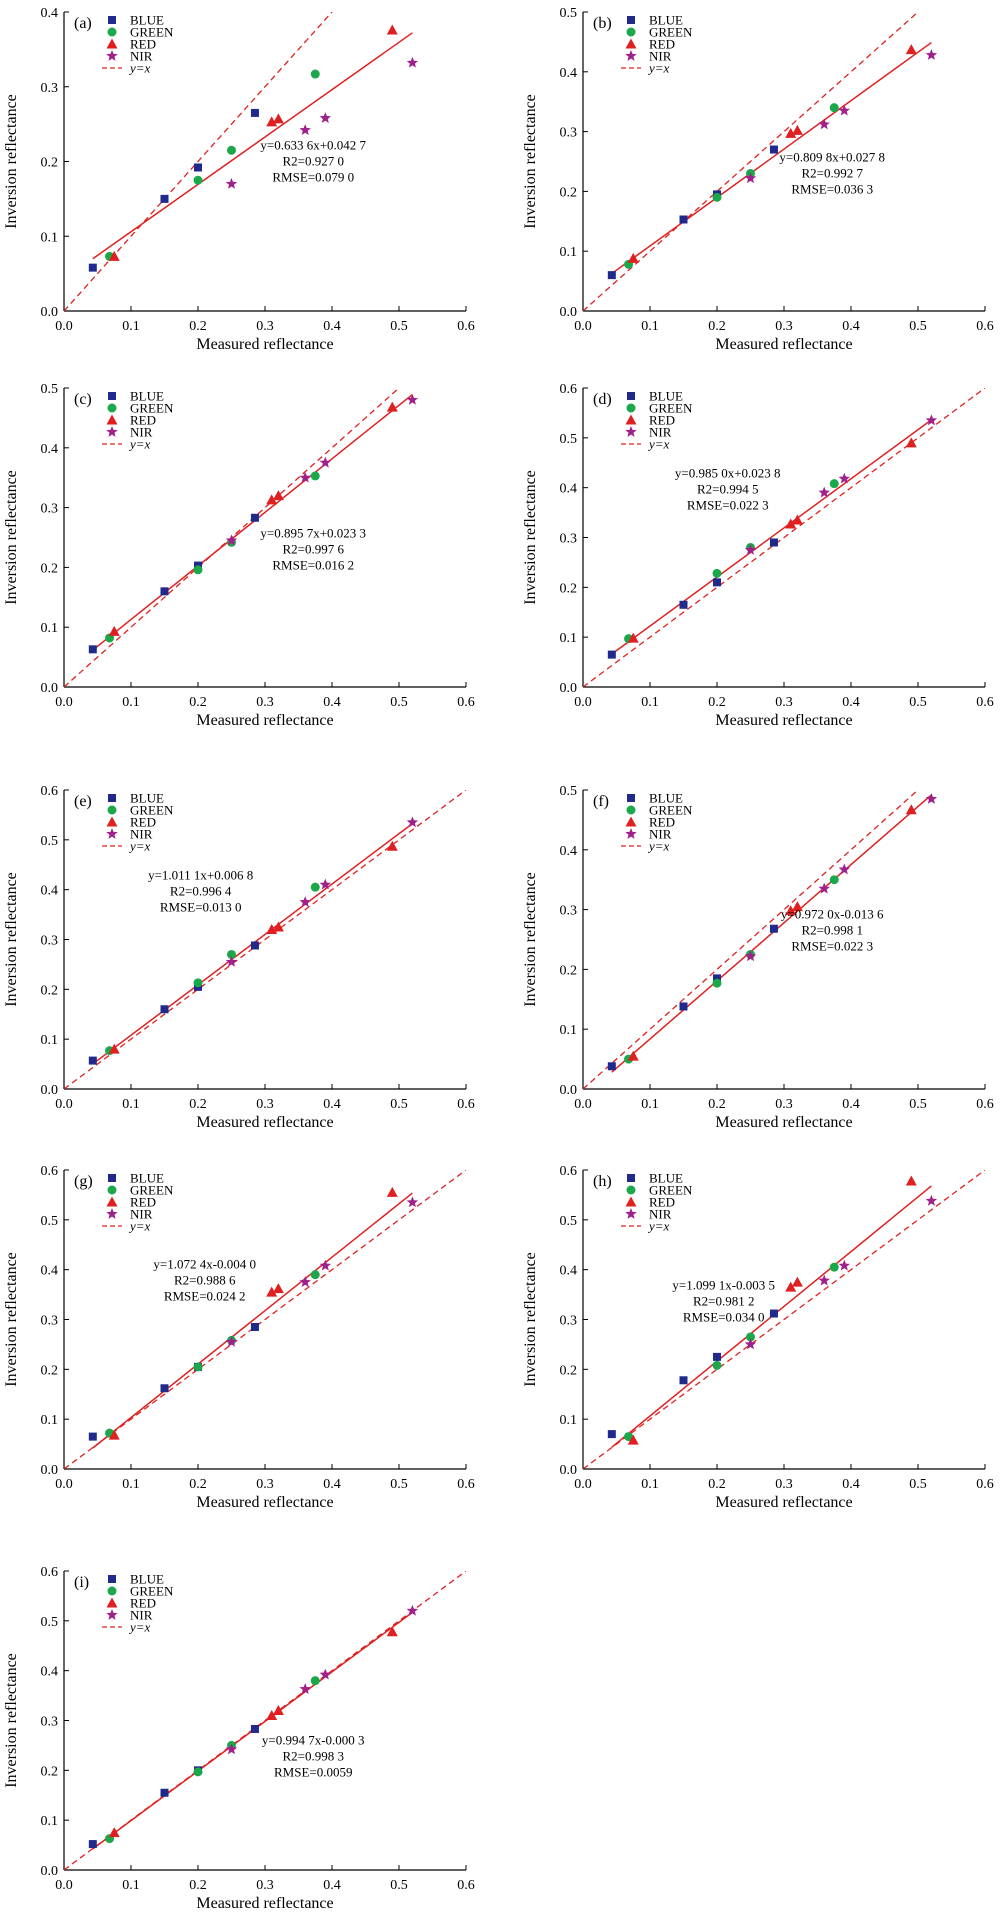 This screenshot has width=1003, height=1931. Describe the element at coordinates (631, 396) in the screenshot. I see `legend-swatch-blue` at that location.